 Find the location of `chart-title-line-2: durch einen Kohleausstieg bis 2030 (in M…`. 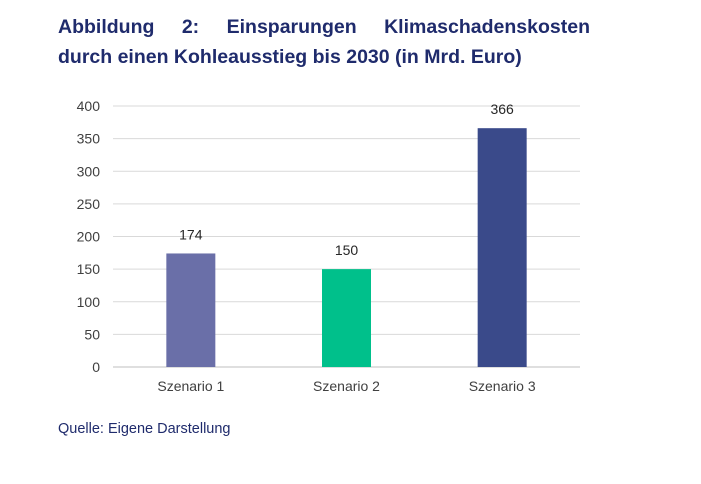

chart-title-line-2: durch einen Kohleausstieg bis 2030 (in M… is located at coordinates (290, 57).